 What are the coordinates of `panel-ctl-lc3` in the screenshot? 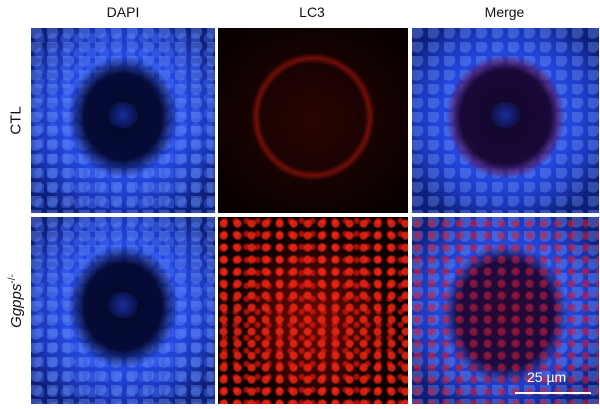 It's located at (313, 120).